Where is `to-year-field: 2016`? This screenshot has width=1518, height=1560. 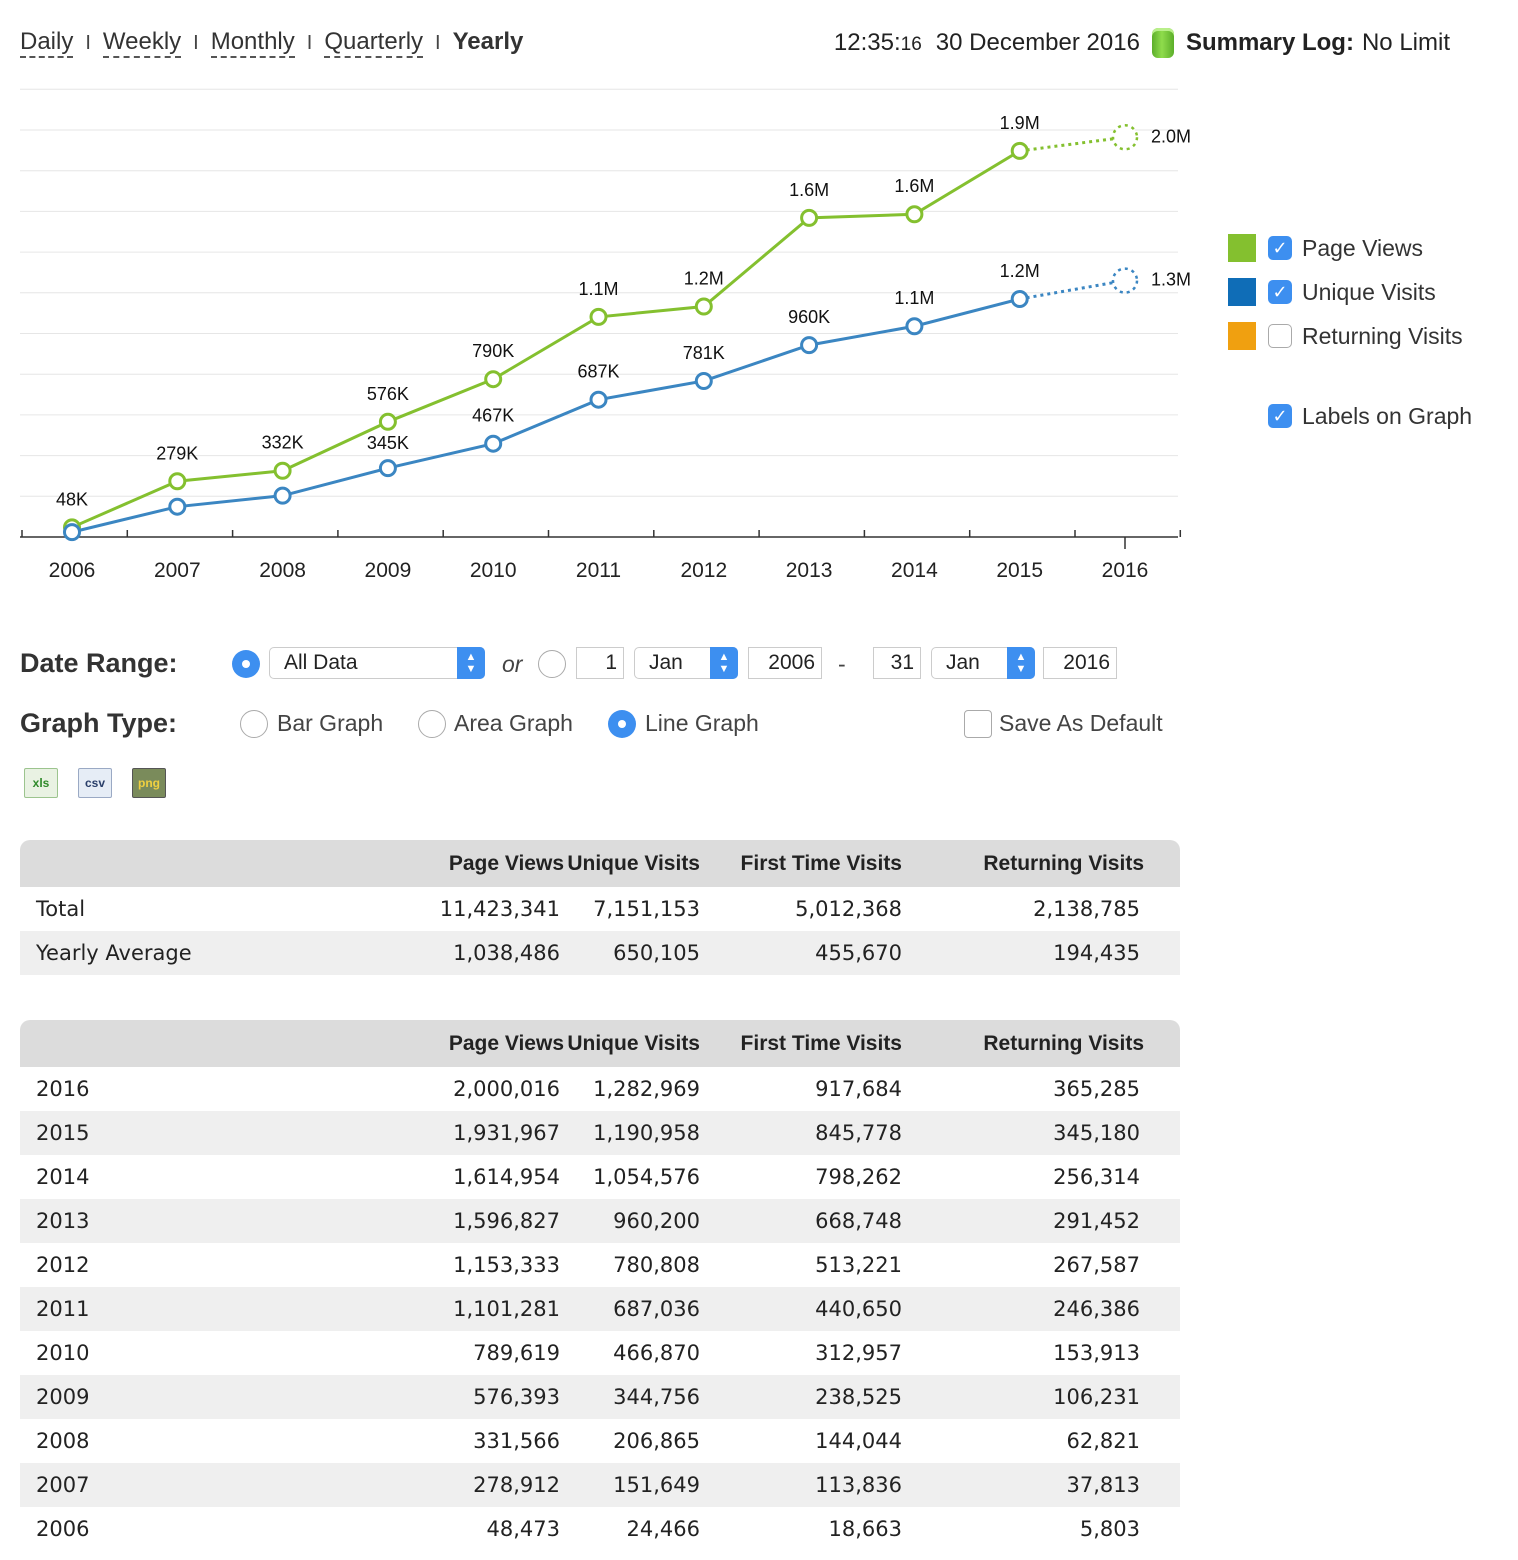 to-year-field: 2016 is located at coordinates (1080, 663).